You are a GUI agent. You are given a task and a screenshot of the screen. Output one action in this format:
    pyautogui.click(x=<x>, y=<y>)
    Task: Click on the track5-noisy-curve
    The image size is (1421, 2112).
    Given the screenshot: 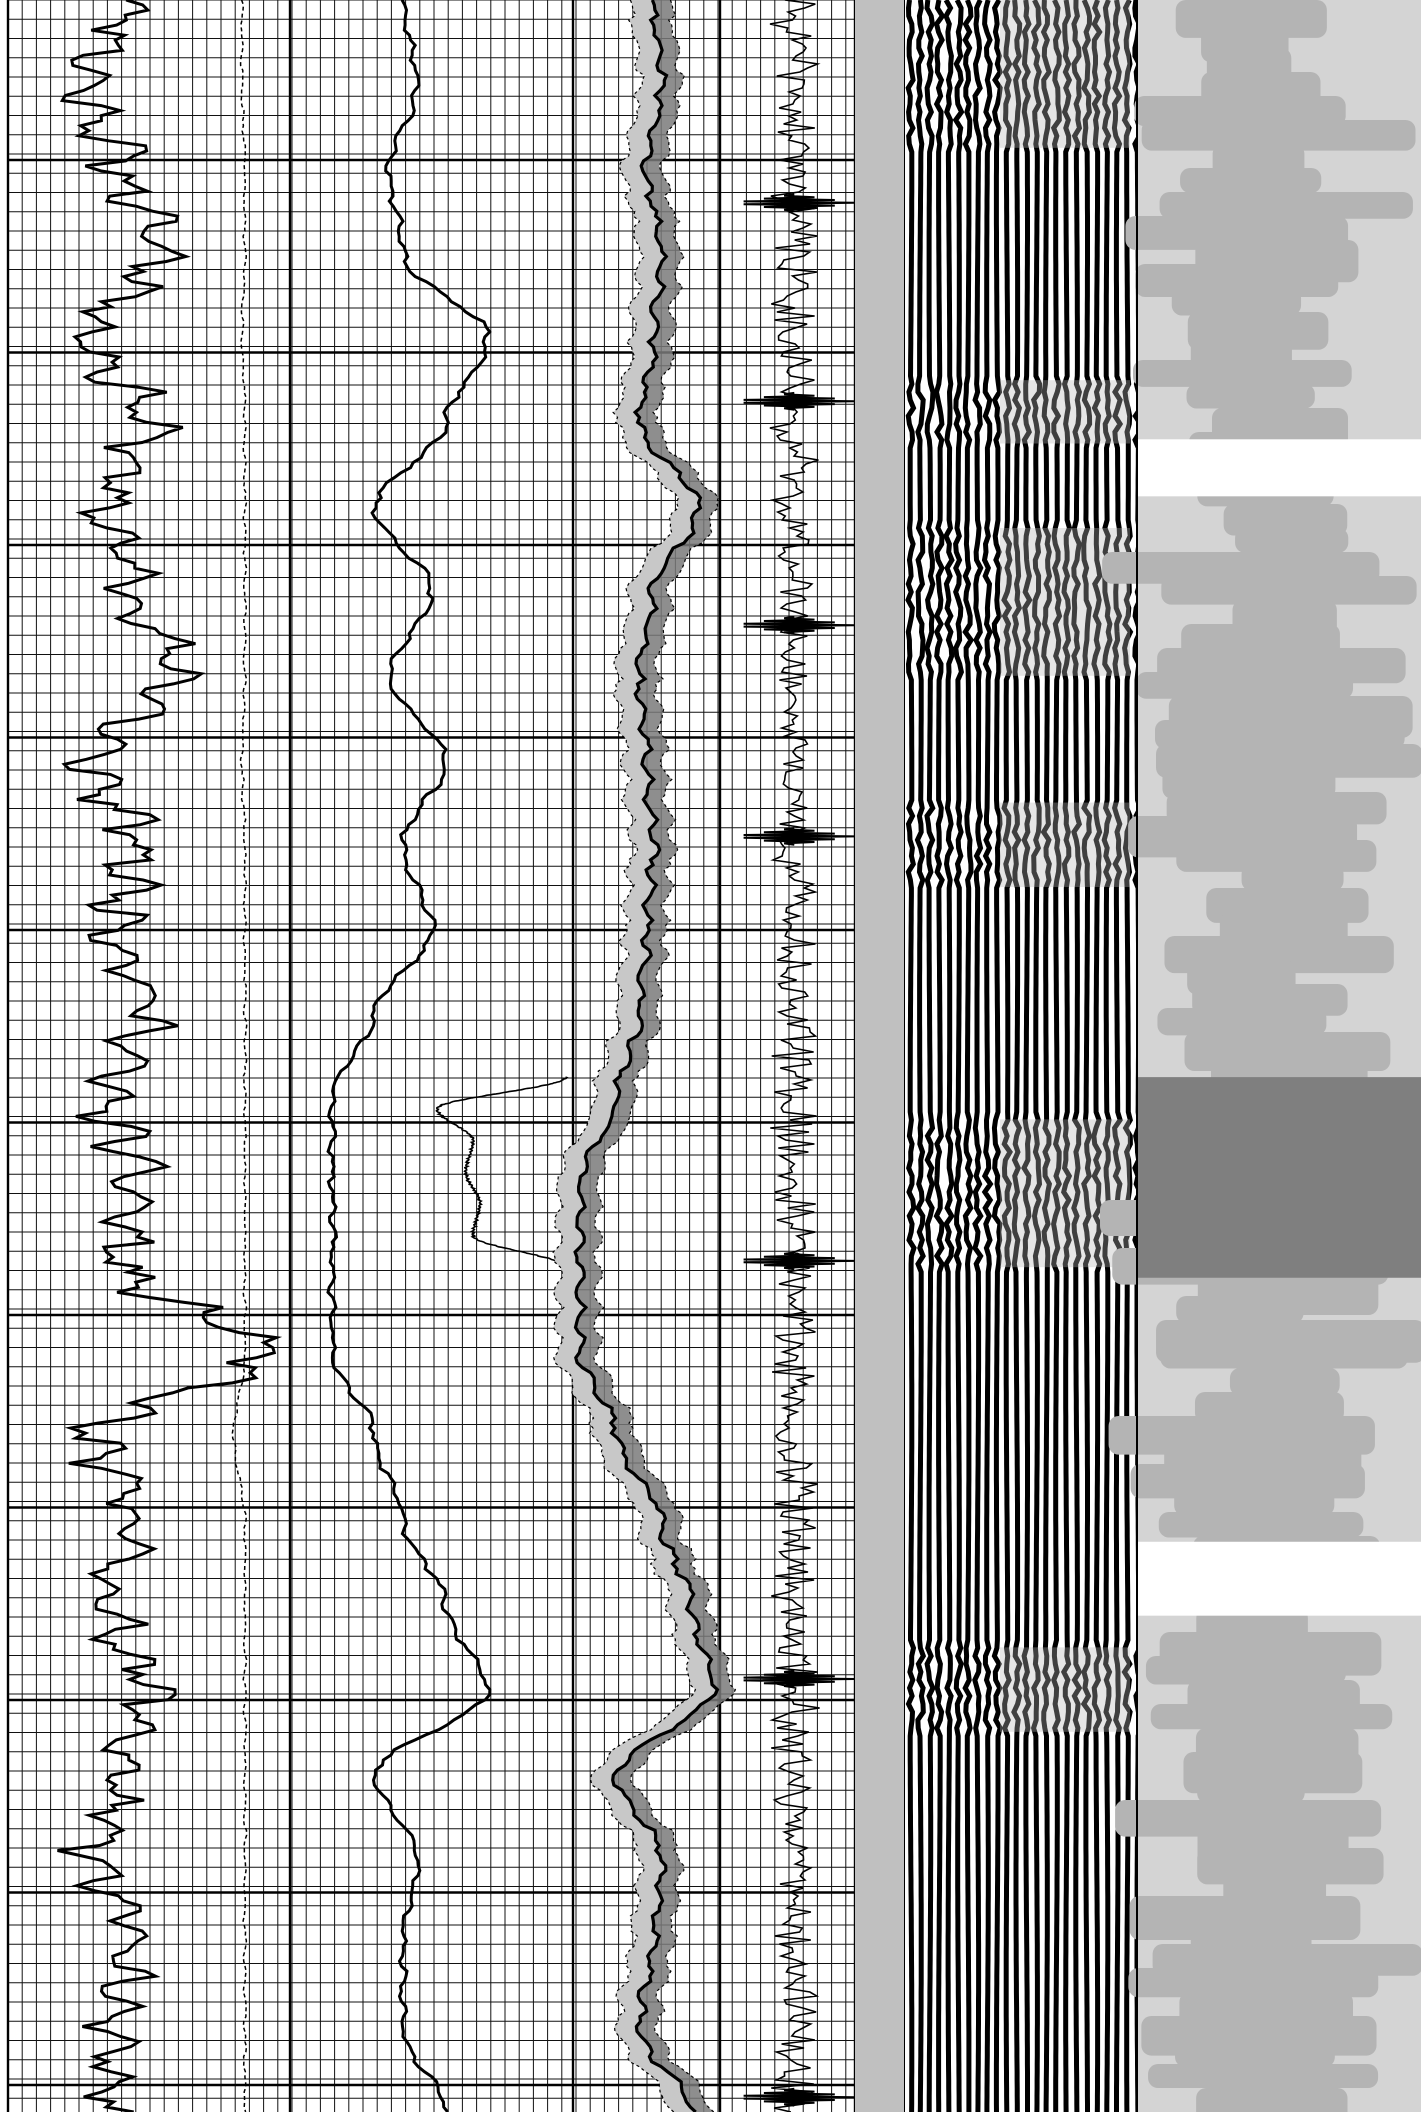 What is the action you would take?
    pyautogui.click(x=795, y=1056)
    